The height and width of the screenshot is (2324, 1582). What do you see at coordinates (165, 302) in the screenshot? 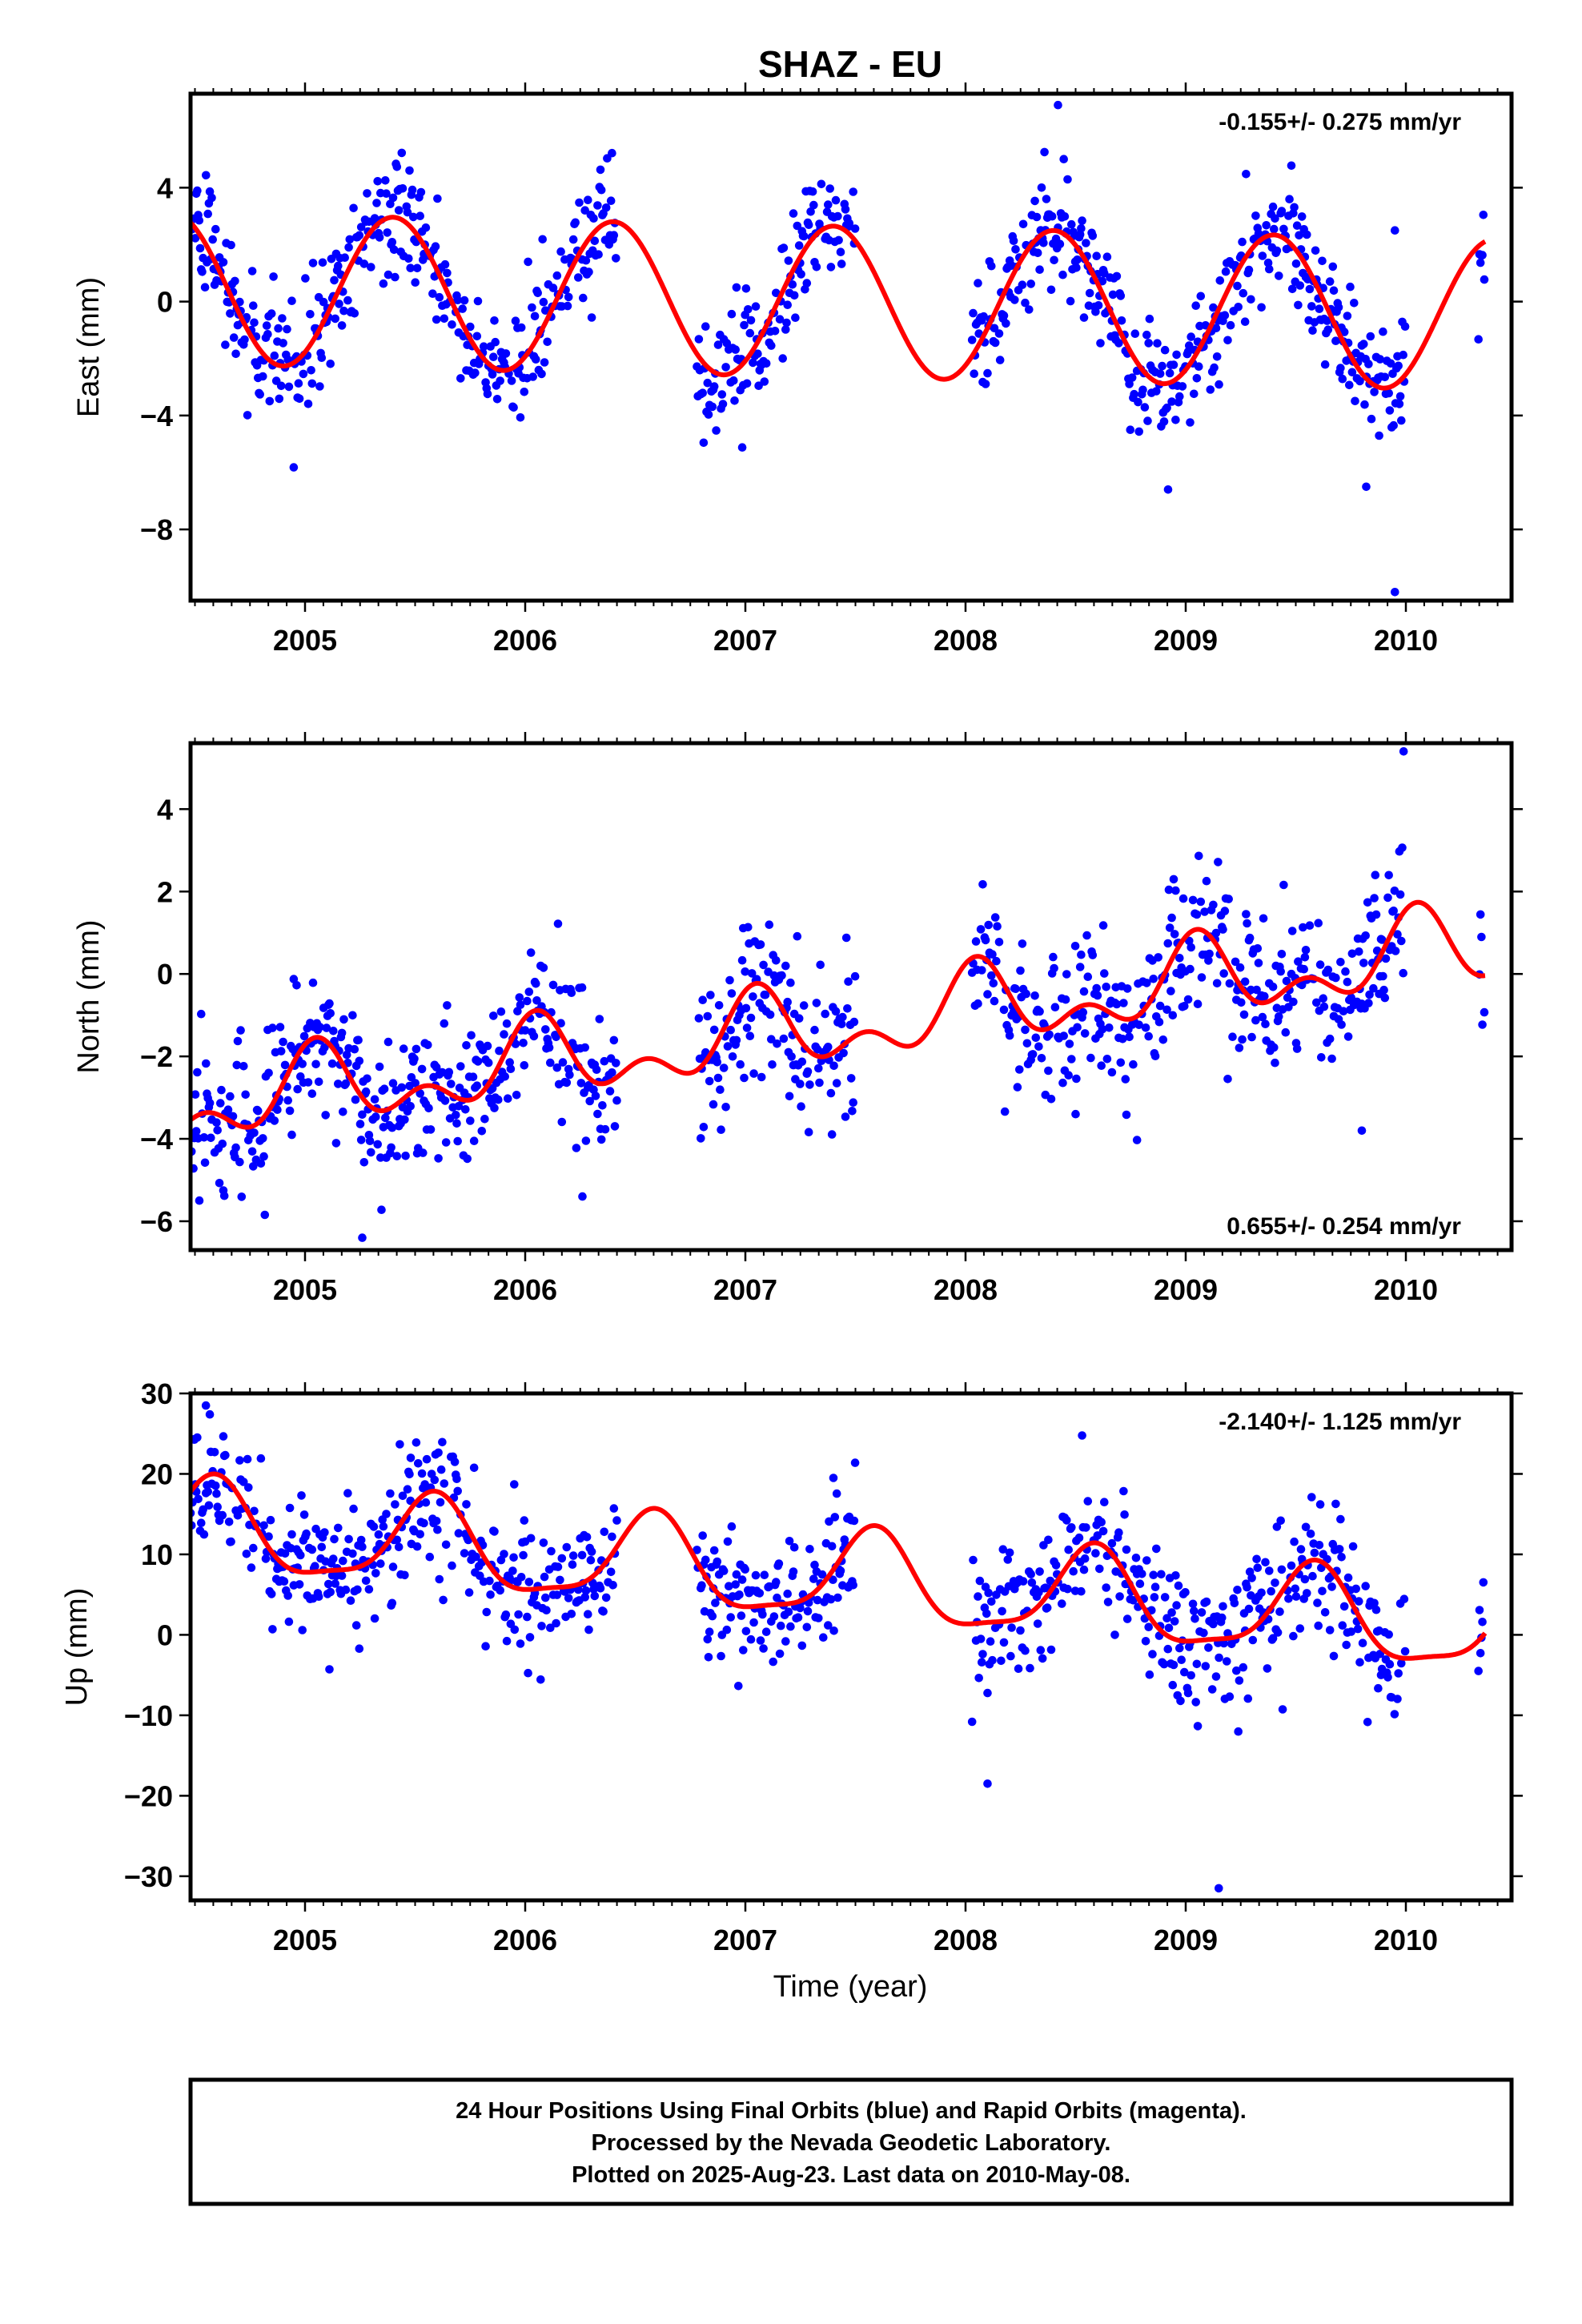
I see `east-y-tick-label: 0` at bounding box center [165, 302].